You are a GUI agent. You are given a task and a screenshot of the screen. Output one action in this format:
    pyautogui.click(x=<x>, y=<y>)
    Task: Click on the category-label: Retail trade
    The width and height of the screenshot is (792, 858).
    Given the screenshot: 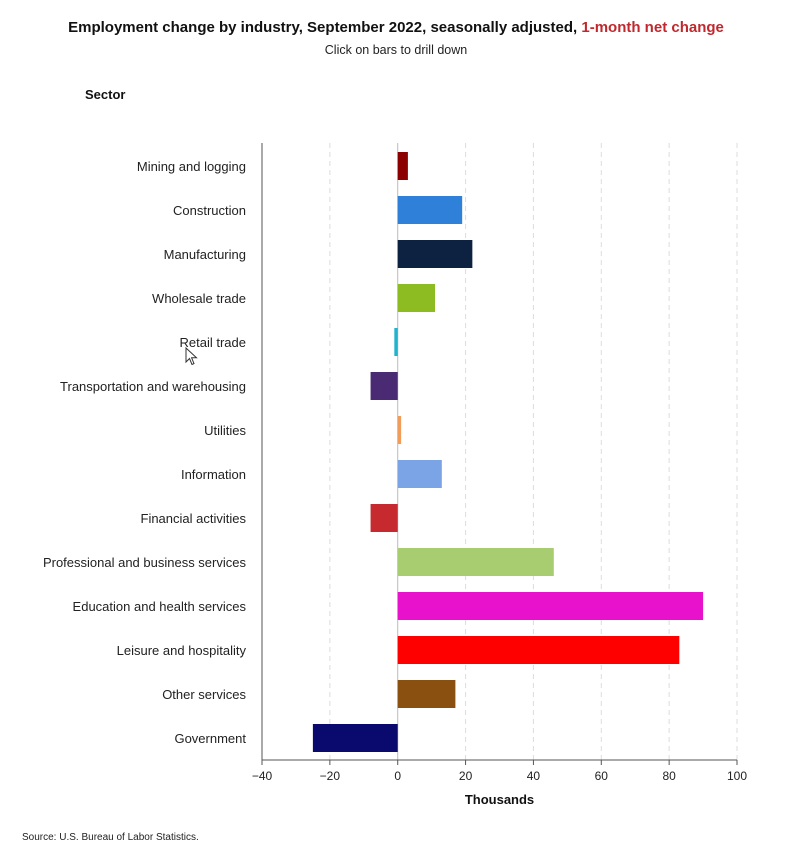 What is the action you would take?
    pyautogui.click(x=213, y=342)
    